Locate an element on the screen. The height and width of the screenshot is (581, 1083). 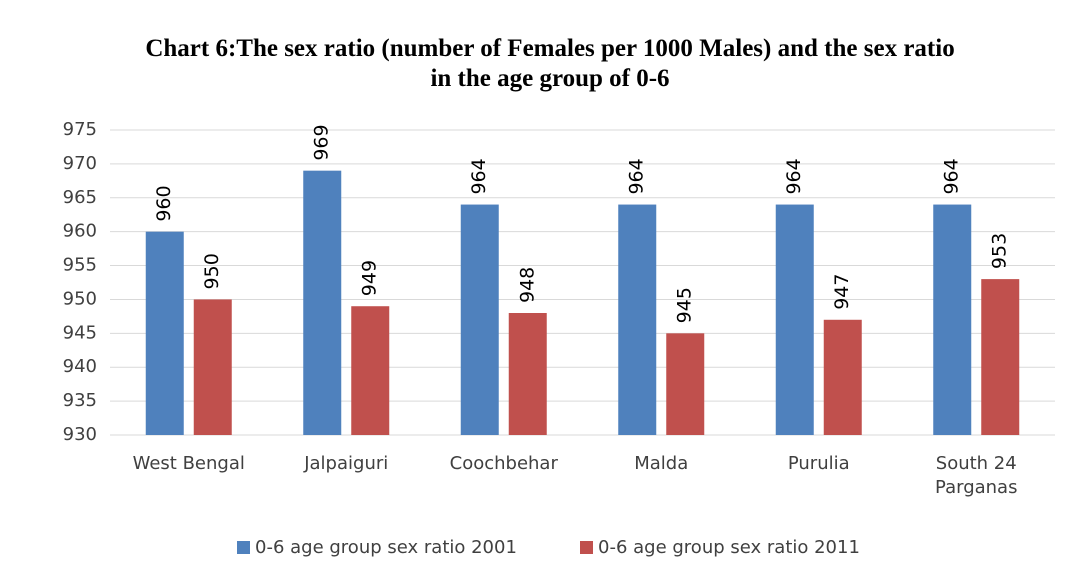
legend-label: 0-6 age group sex ratio 2001 is located at coordinates (386, 547).